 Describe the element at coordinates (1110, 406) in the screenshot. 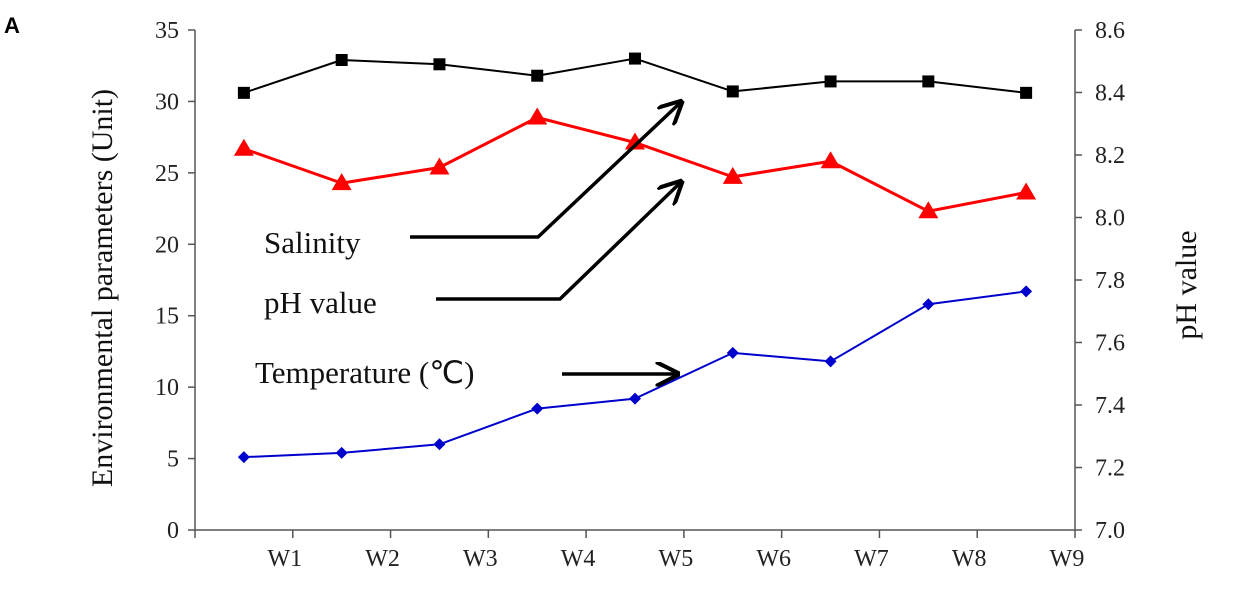

I see `right-axis-tick-label: 7.4` at that location.